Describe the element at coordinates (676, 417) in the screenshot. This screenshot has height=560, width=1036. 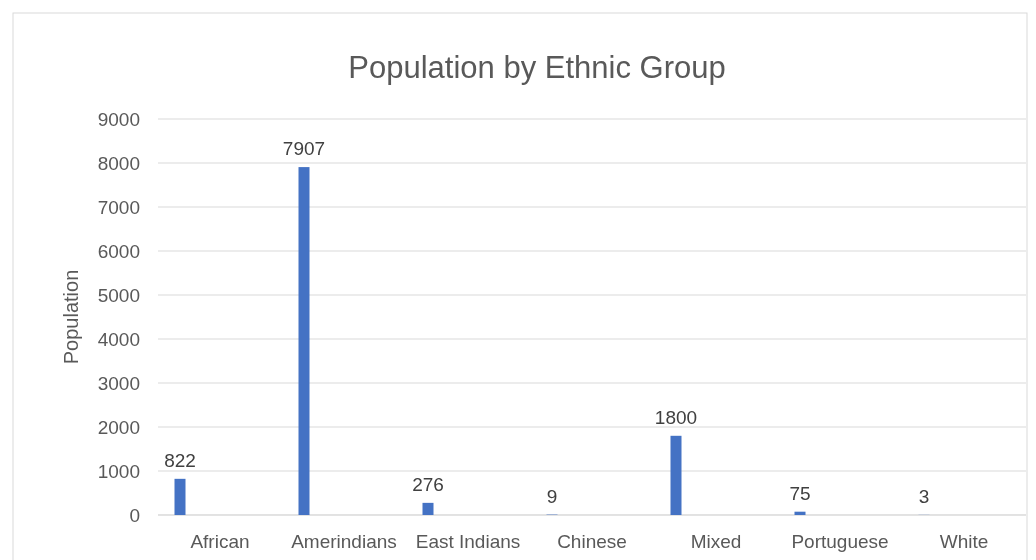
I see `data-label: 1800` at that location.